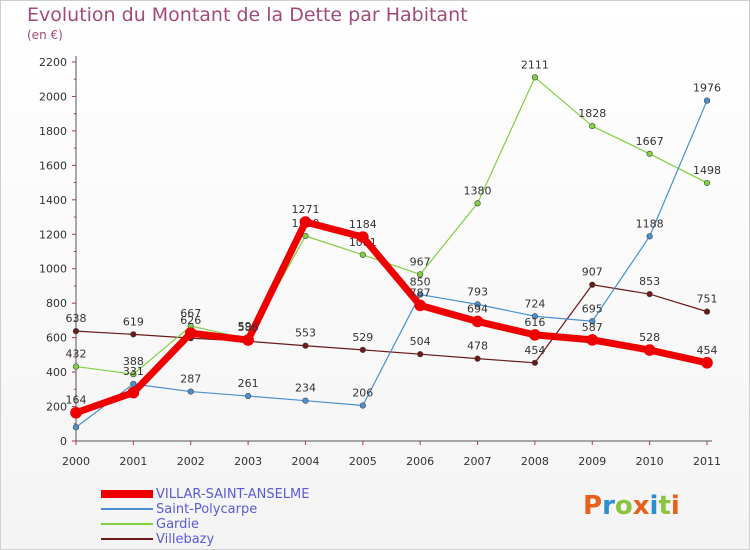  I want to click on legend-item: Villebazy, so click(231, 539).